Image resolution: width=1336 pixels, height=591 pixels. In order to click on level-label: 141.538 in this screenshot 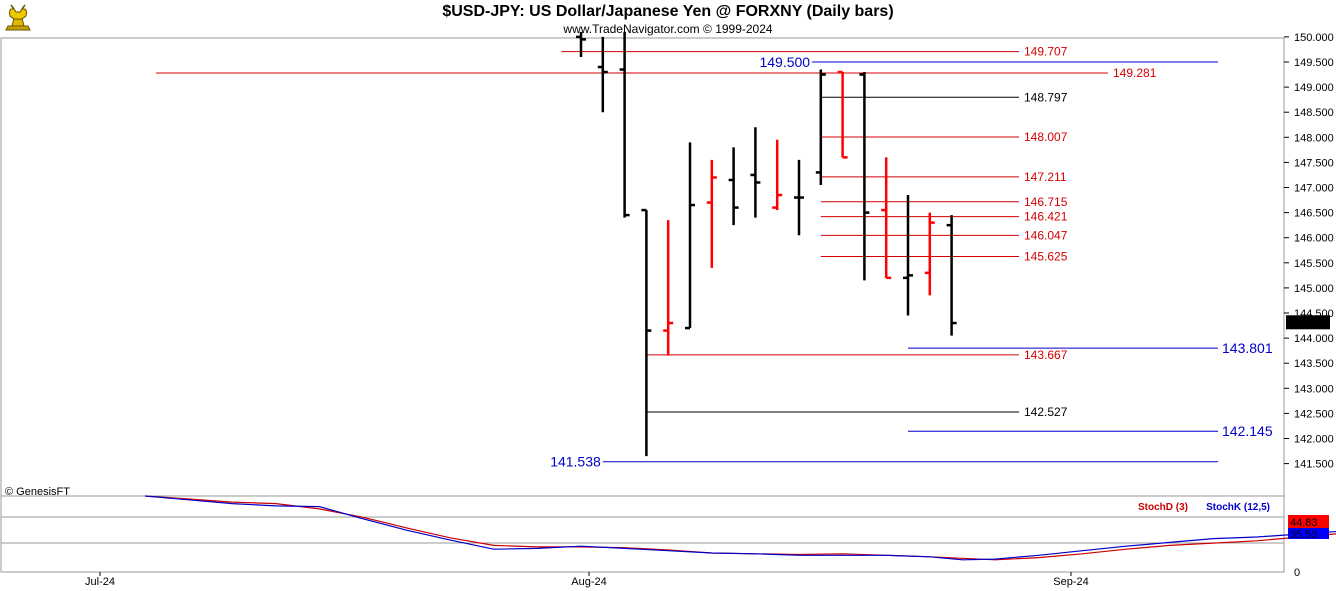, I will do `click(575, 462)`.